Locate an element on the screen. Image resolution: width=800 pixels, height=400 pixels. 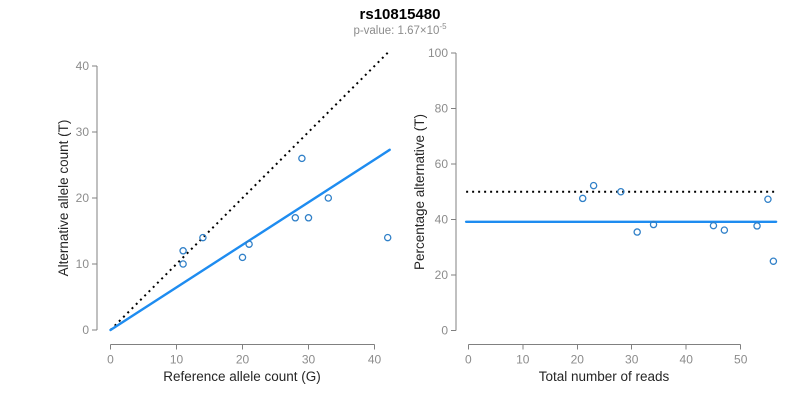
right-y-axis-title: Percentage alternative (T) is located at coordinates (419, 192).